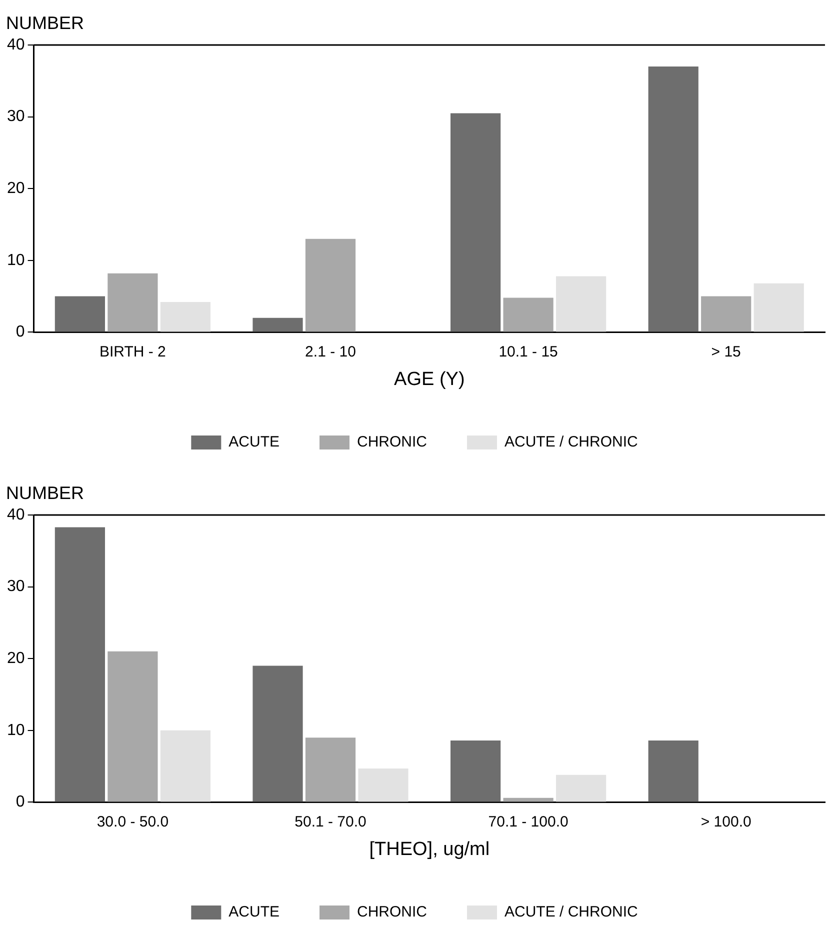  I want to click on x-tick-label: BIRTH - 2, so click(132, 351).